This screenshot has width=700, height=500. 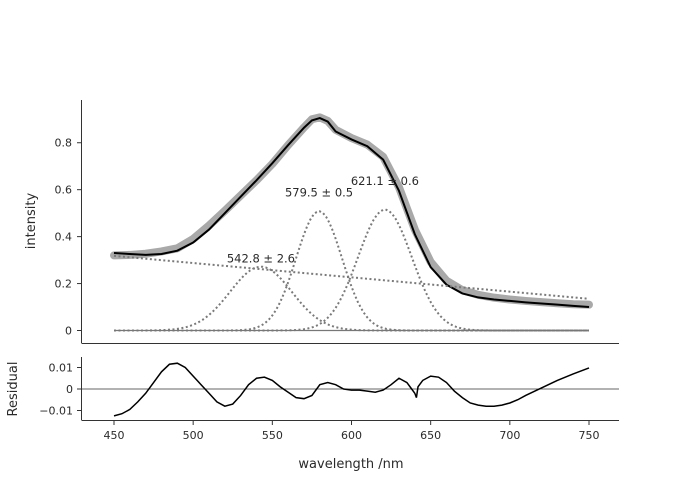 What do you see at coordinates (60, 390) in the screenshot?
I see `residual-y-ticks: −0.01 0 0.01` at bounding box center [60, 390].